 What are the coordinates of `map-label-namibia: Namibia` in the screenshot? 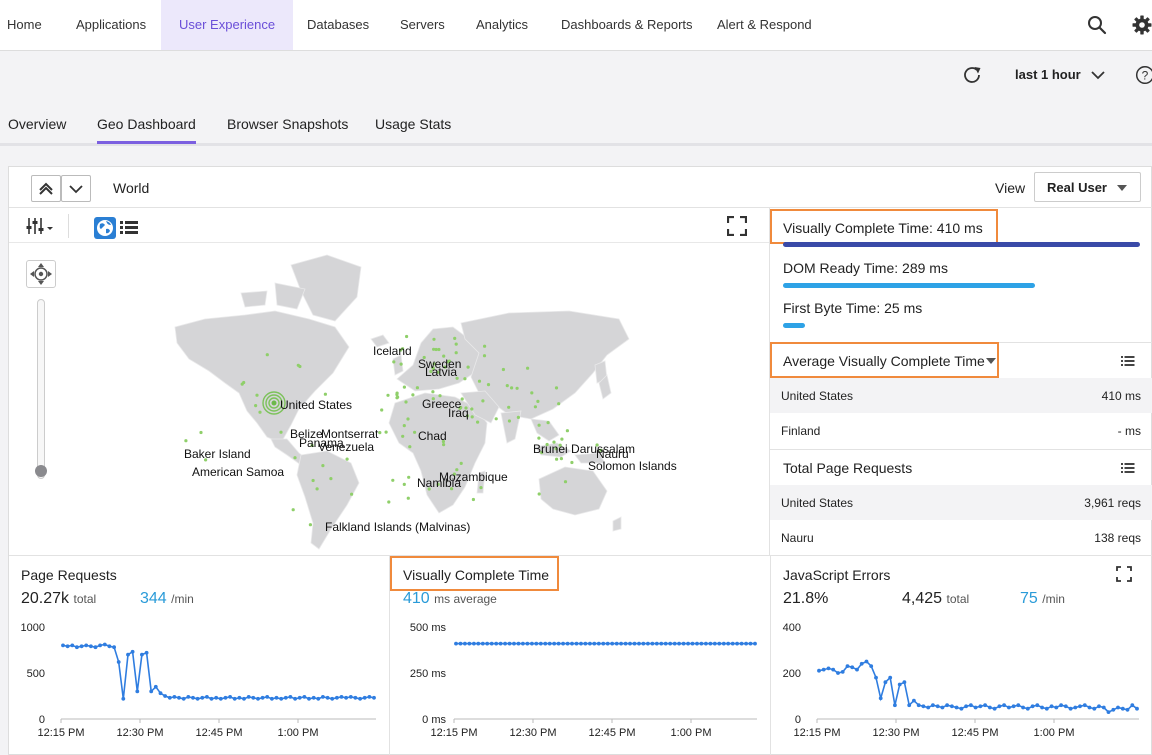 It's located at (439, 483).